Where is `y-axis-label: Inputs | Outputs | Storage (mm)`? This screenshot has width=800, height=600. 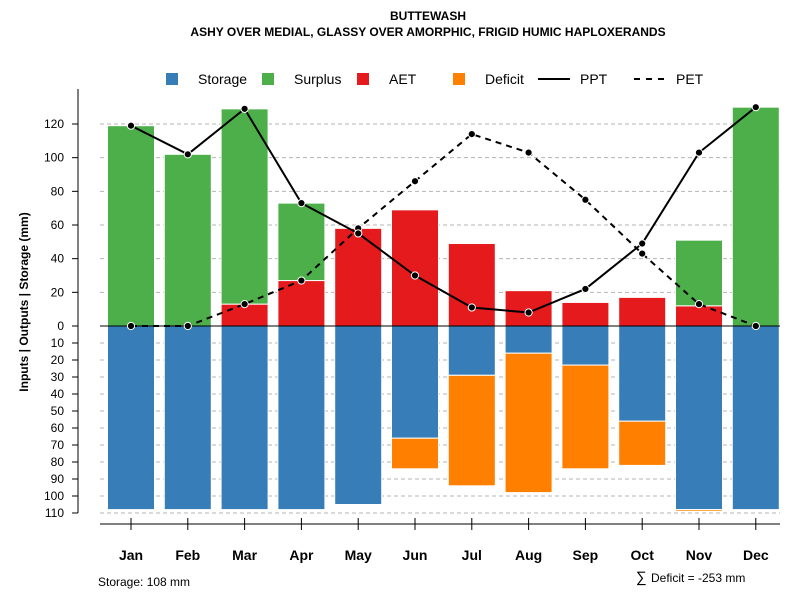
y-axis-label: Inputs | Outputs | Storage (mm) is located at coordinates (24, 301).